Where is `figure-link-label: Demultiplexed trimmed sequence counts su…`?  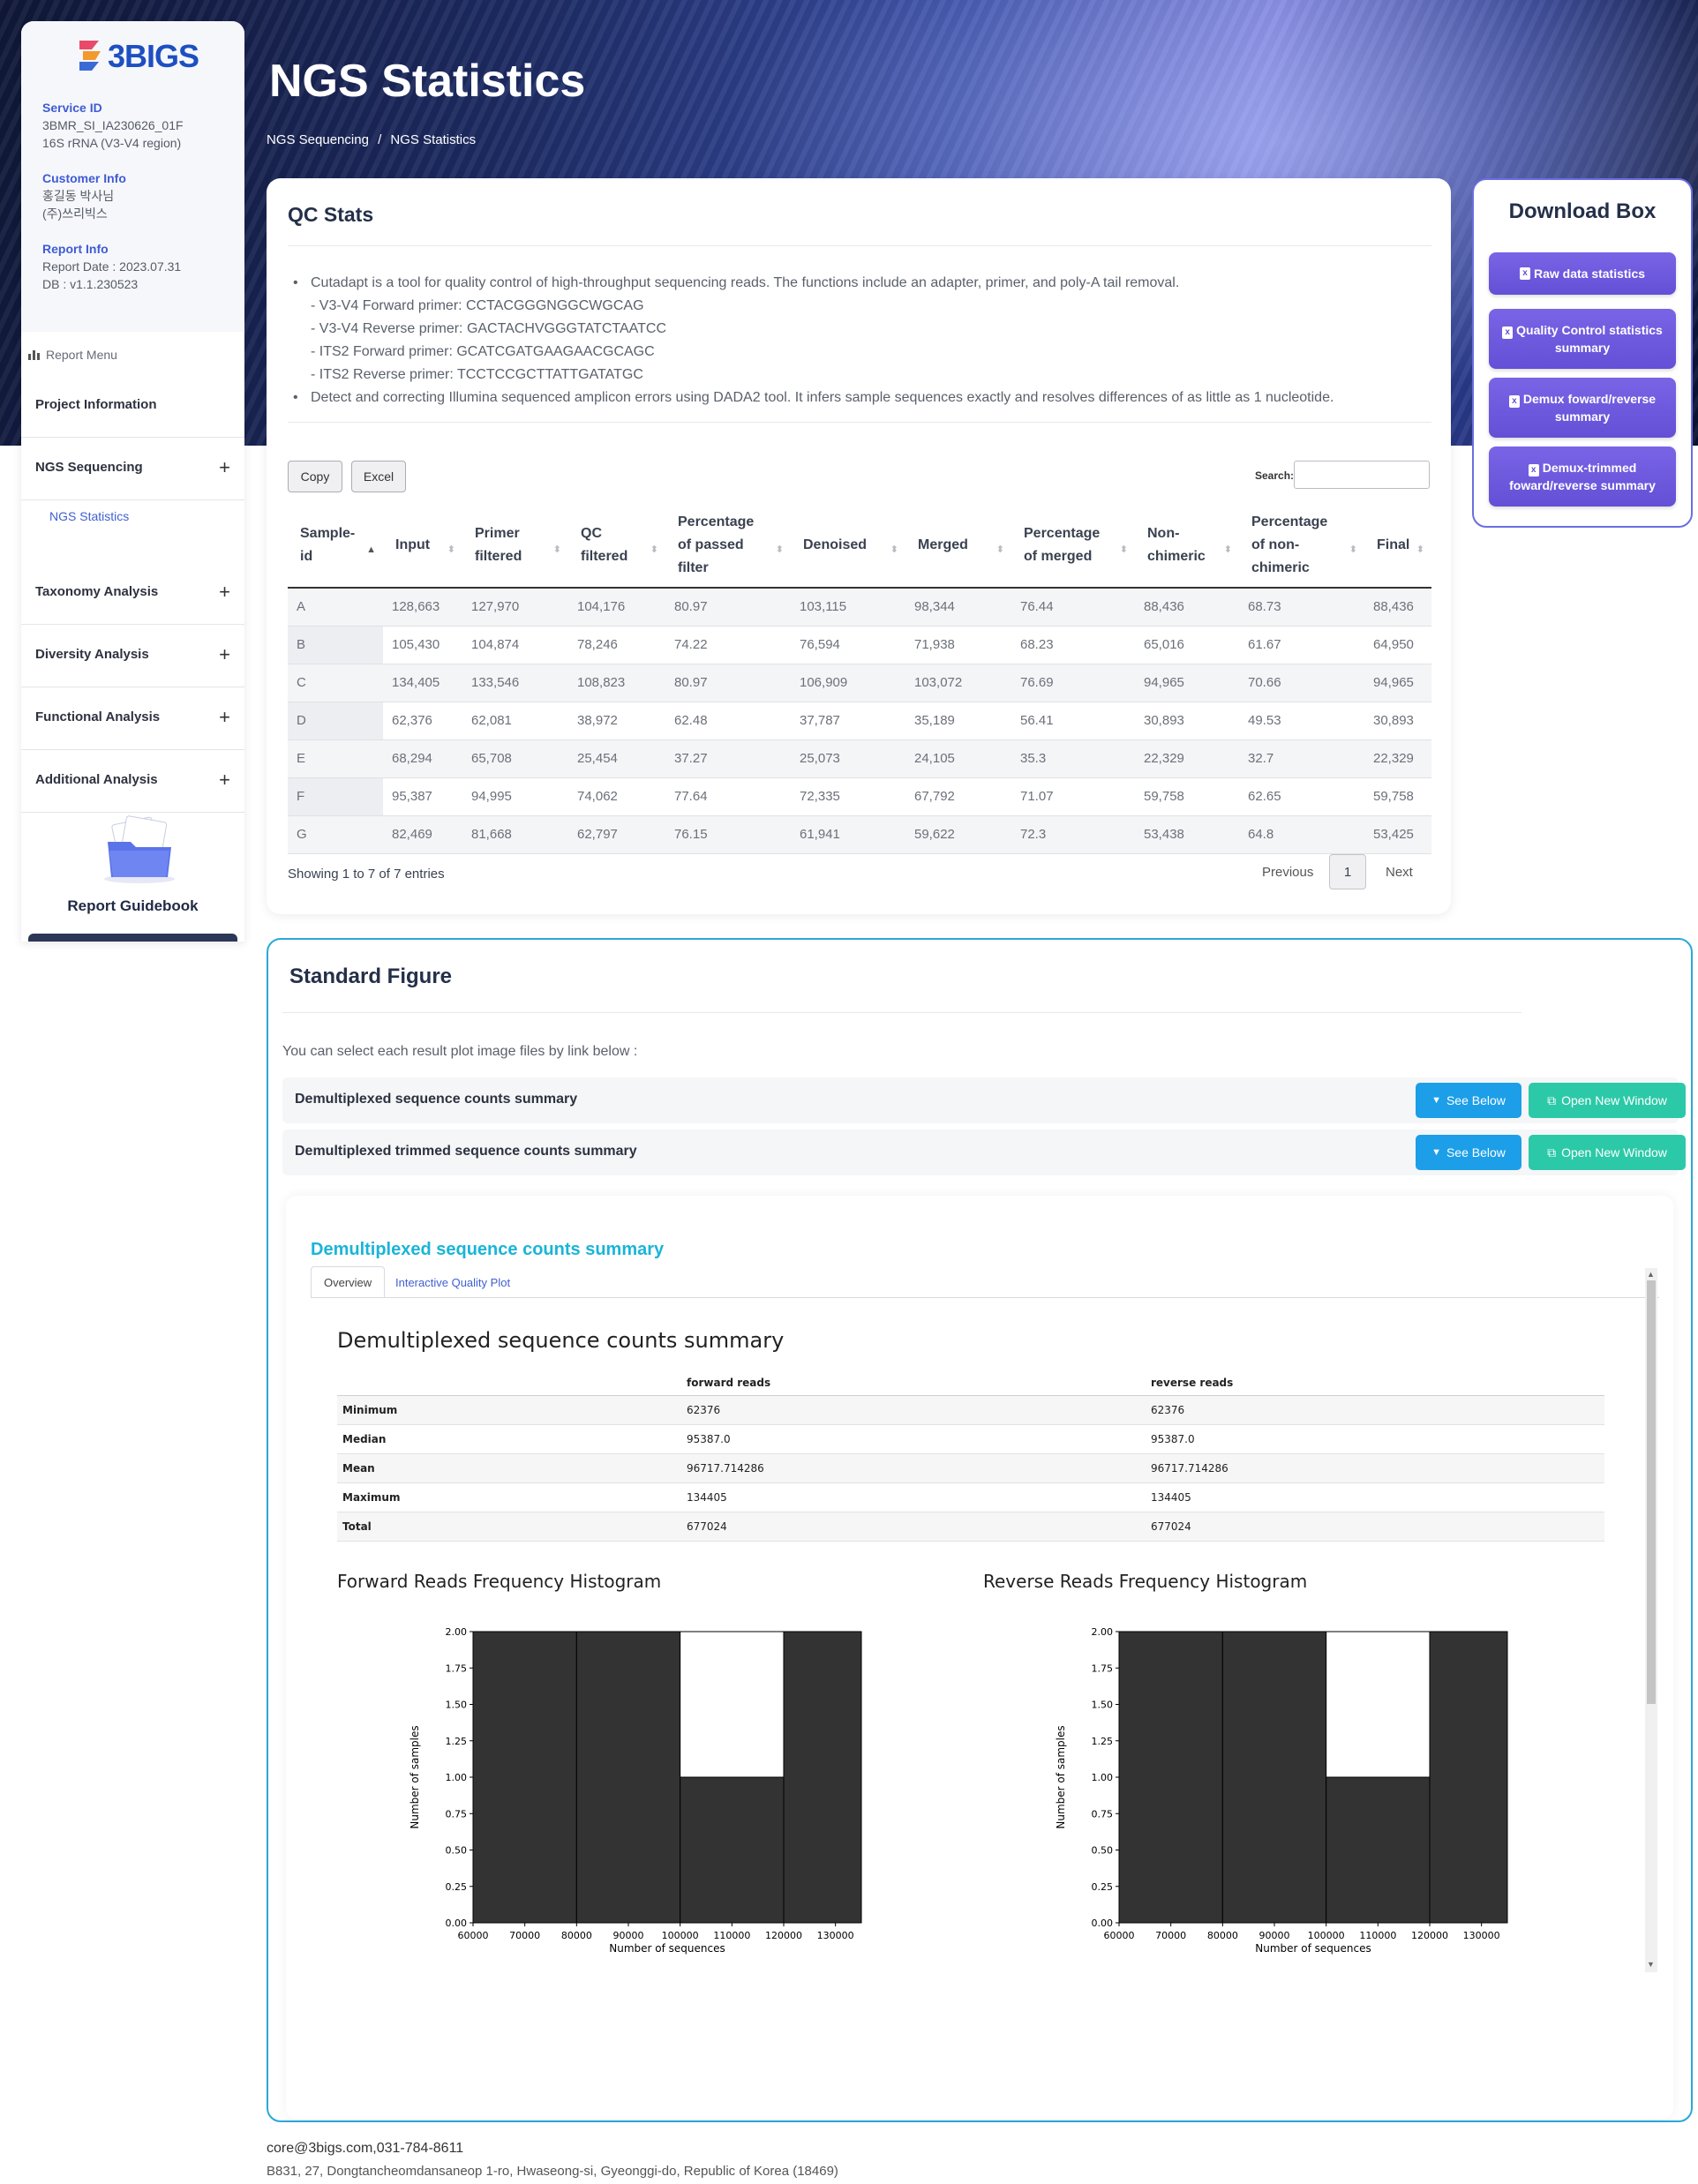
figure-link-label: Demultiplexed trimmed sequence counts su… is located at coordinates (466, 1151).